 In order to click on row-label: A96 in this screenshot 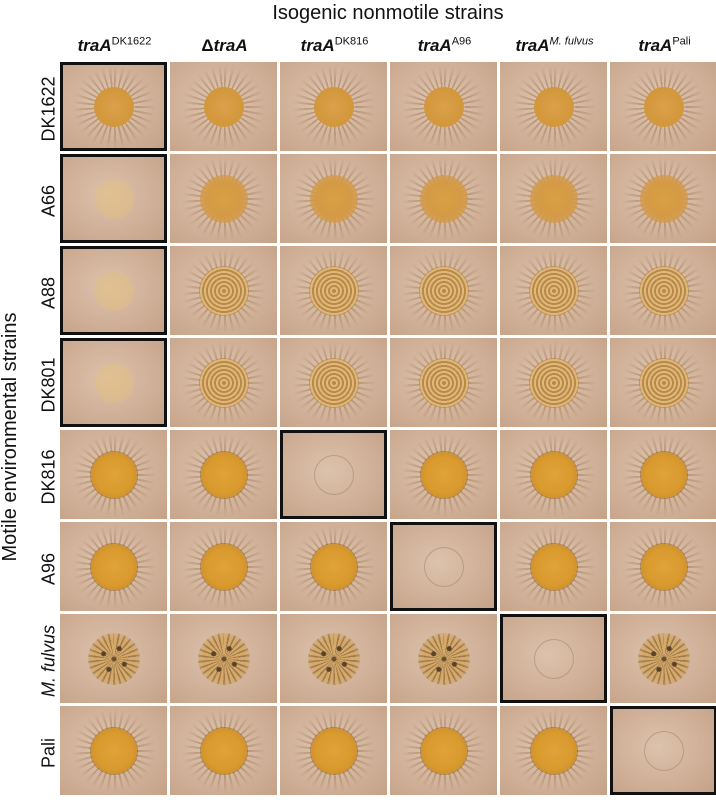, I will do `click(49, 568)`.